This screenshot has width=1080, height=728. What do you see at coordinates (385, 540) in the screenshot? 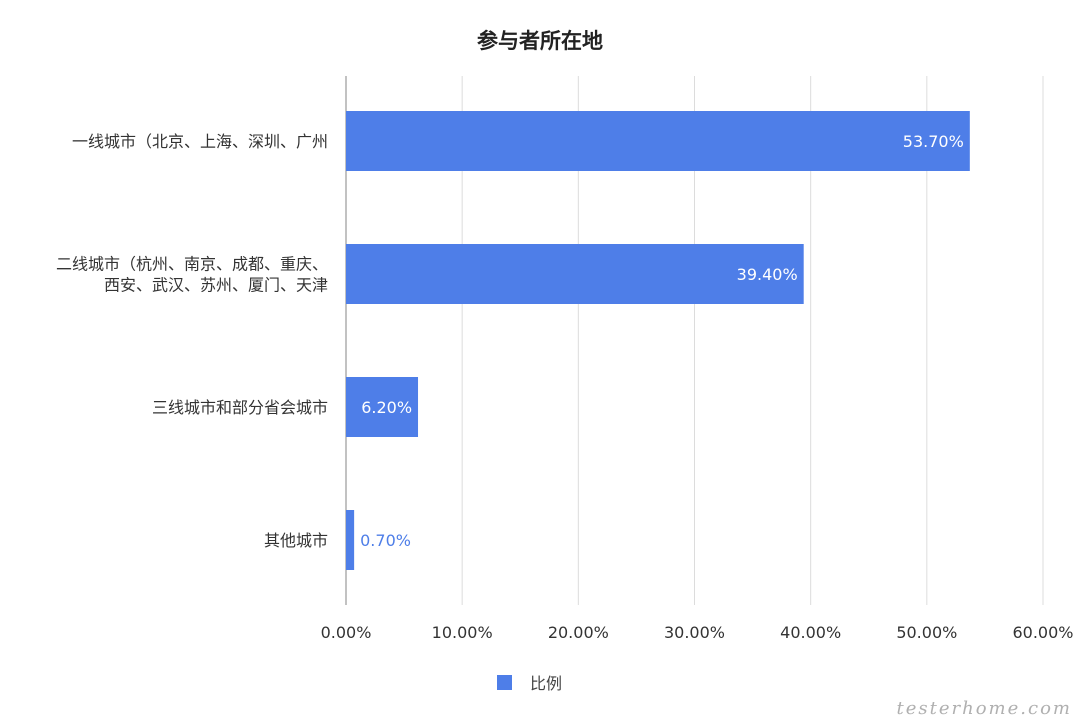
I see `bar-value-label: 0.70%` at bounding box center [385, 540].